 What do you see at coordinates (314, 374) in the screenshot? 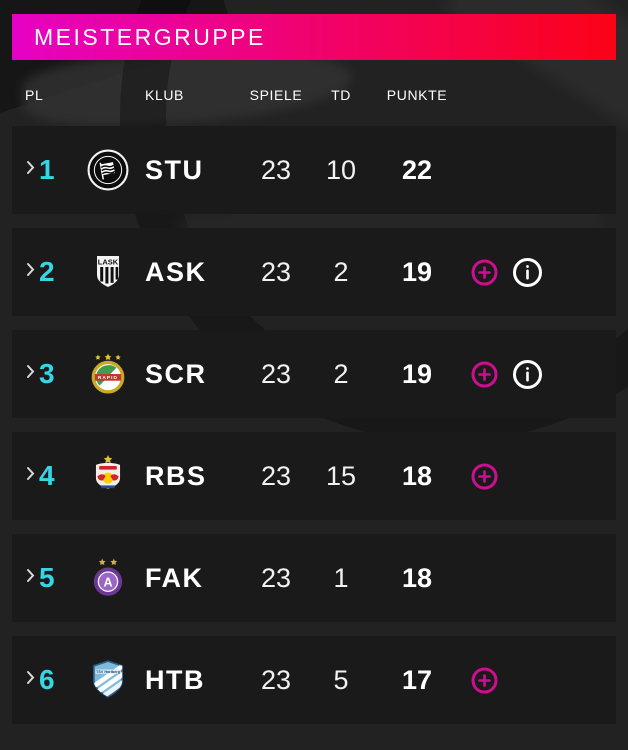
I see `table-row-scr: 3 RAPID SCR 2` at bounding box center [314, 374].